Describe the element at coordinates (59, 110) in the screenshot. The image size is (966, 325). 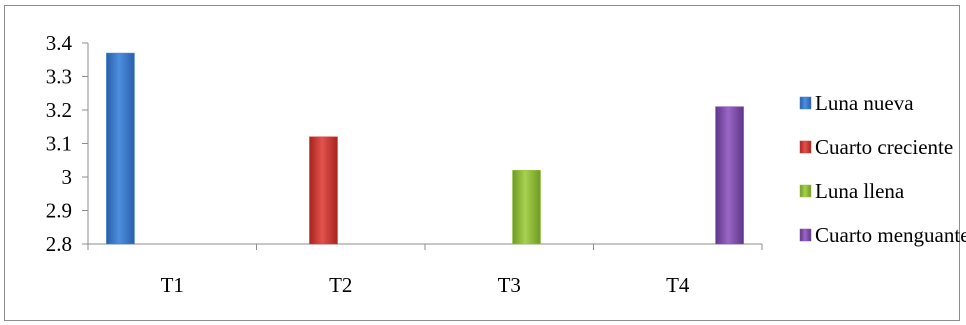
I see `y-tick-label: 3.2` at that location.